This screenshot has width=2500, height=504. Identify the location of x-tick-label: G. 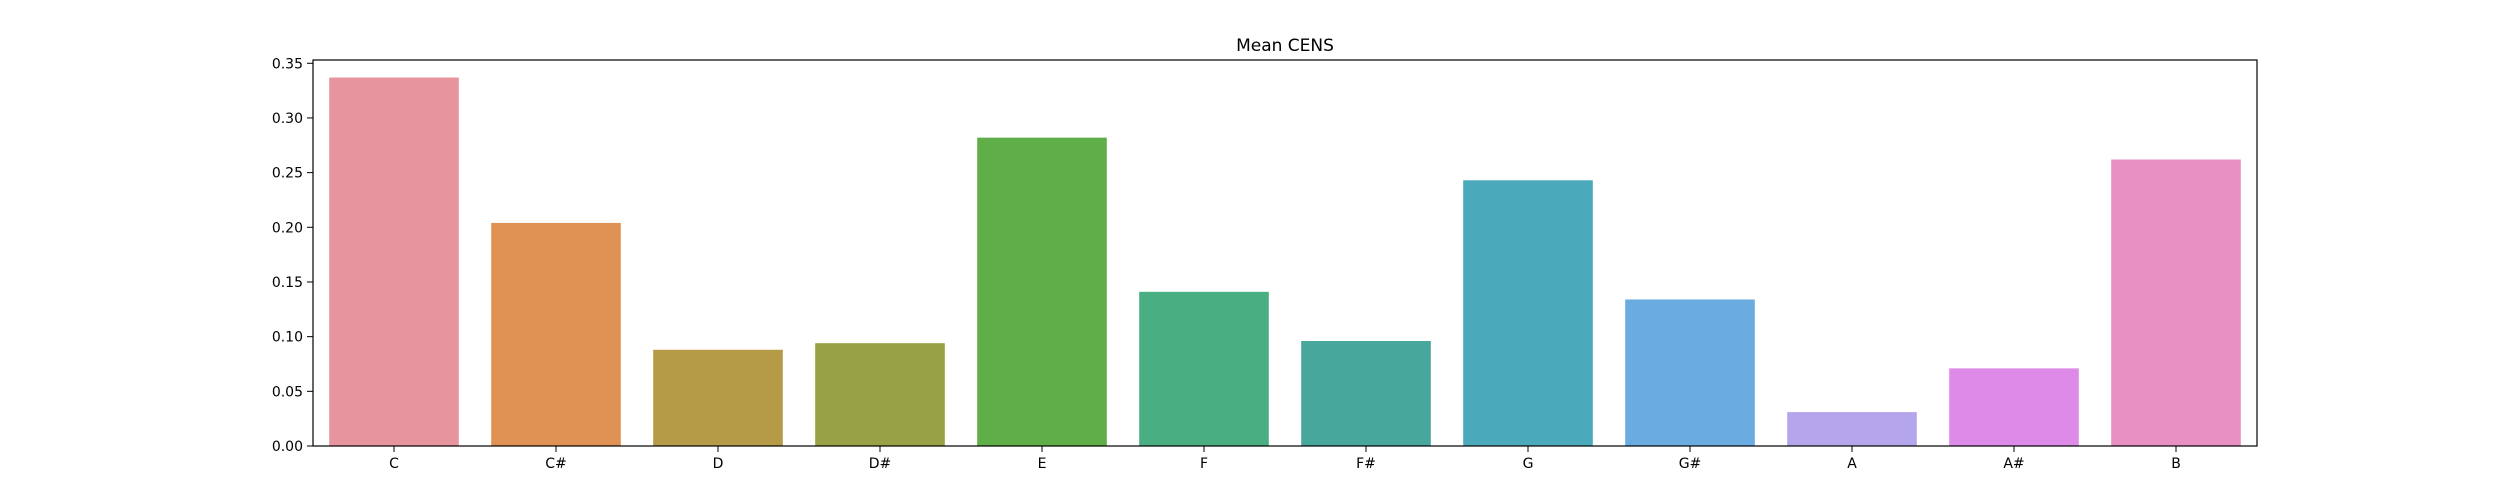
(1528, 464).